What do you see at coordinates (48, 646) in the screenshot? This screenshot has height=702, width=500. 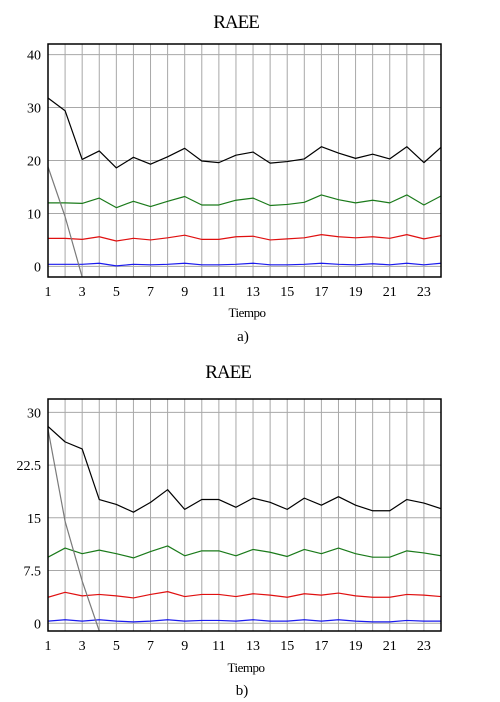 I see `chart-b-x-tick-label: 1` at bounding box center [48, 646].